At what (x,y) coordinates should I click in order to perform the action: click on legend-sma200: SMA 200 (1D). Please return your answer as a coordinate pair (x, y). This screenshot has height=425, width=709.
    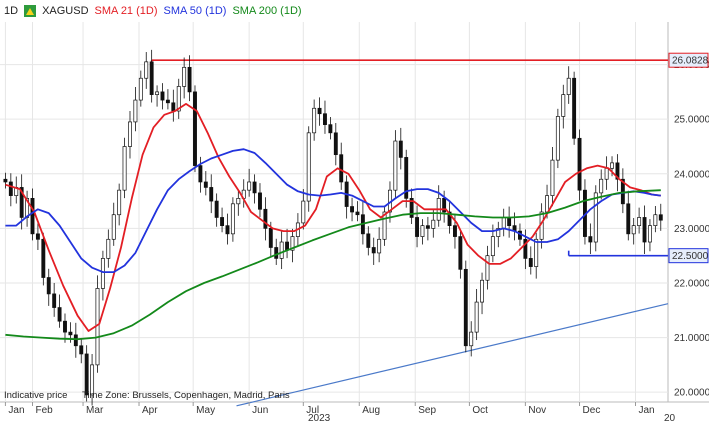
    Looking at the image, I should click on (267, 11).